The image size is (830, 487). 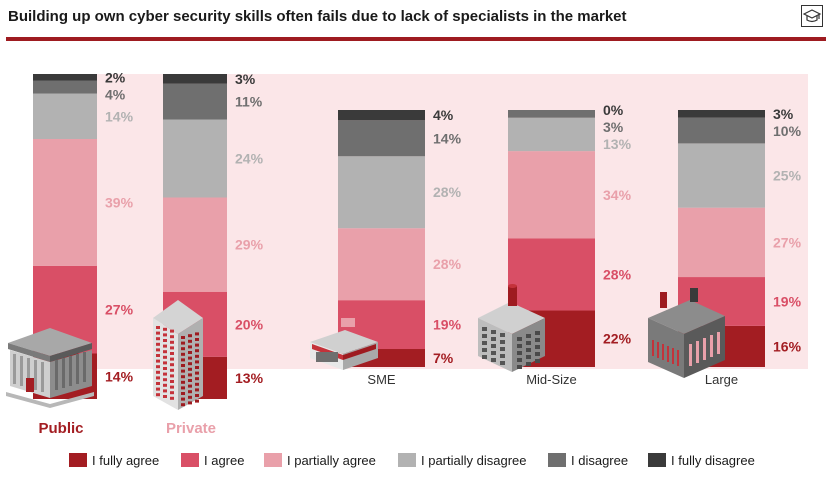 I want to click on value-label-mid-size-i-fully-disagree: 0%, so click(x=613, y=110).